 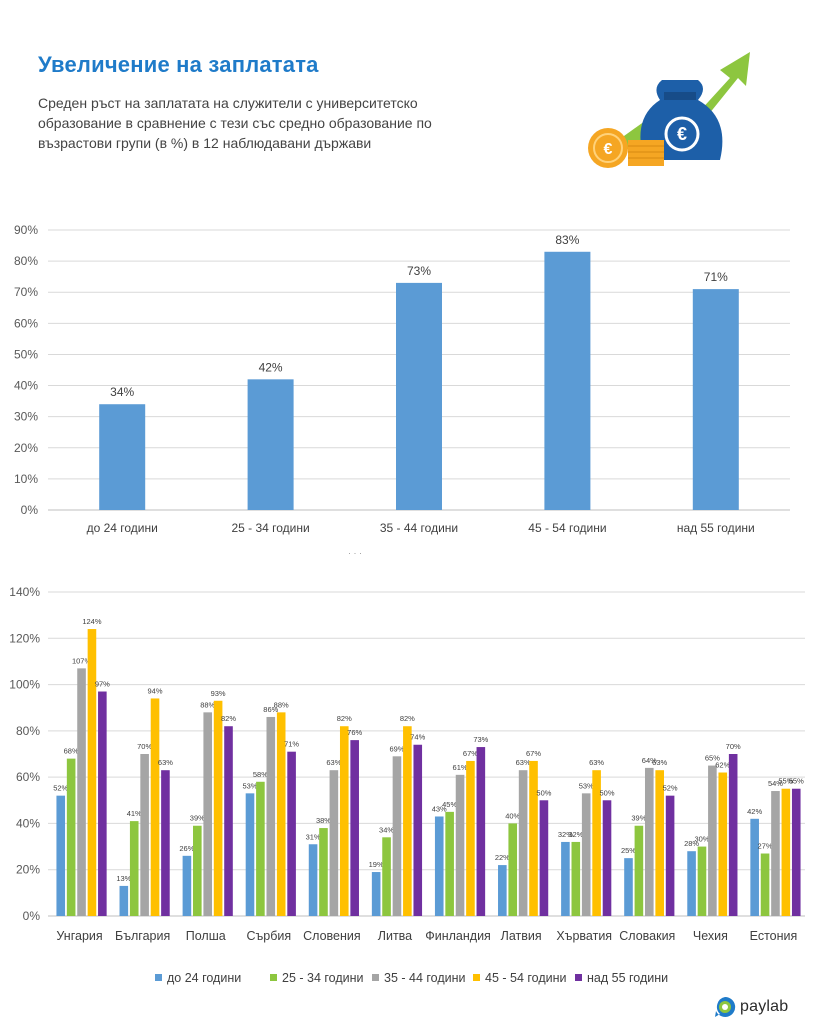 I want to click on data-label: 74%, so click(x=417, y=737).